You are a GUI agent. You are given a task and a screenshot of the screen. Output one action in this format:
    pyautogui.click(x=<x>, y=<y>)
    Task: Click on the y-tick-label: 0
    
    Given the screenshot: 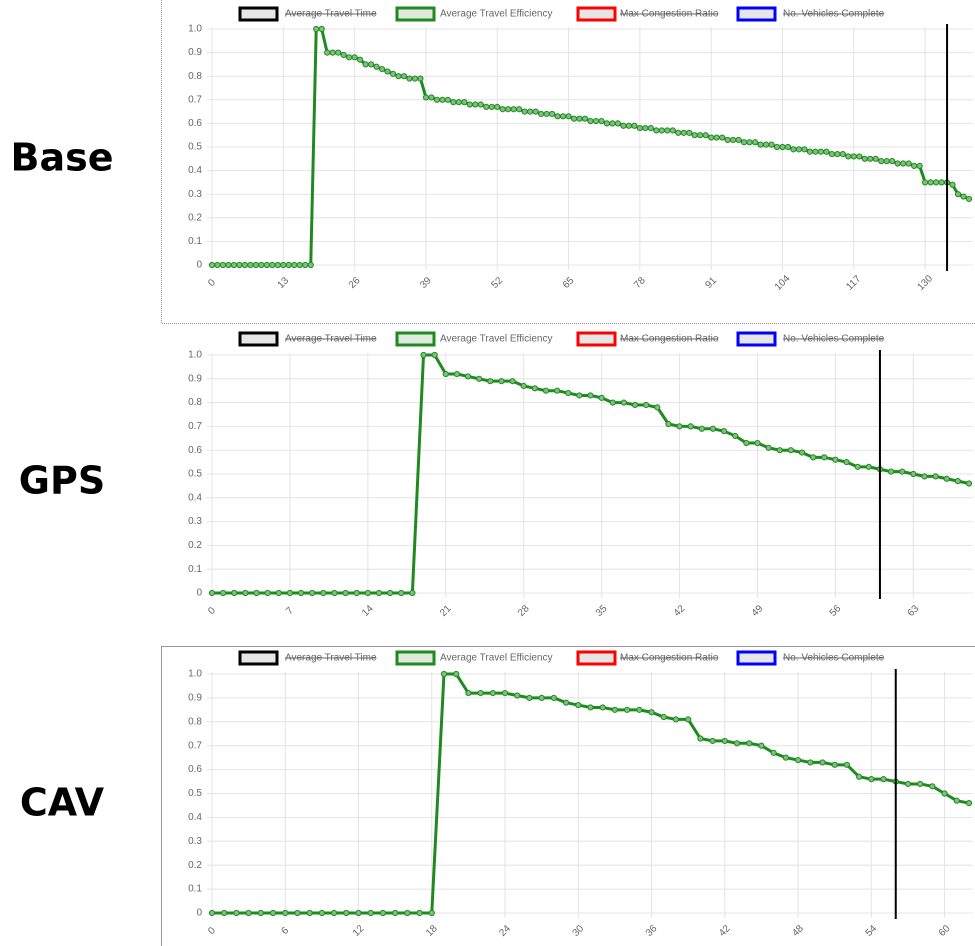 What is the action you would take?
    pyautogui.click(x=199, y=913)
    